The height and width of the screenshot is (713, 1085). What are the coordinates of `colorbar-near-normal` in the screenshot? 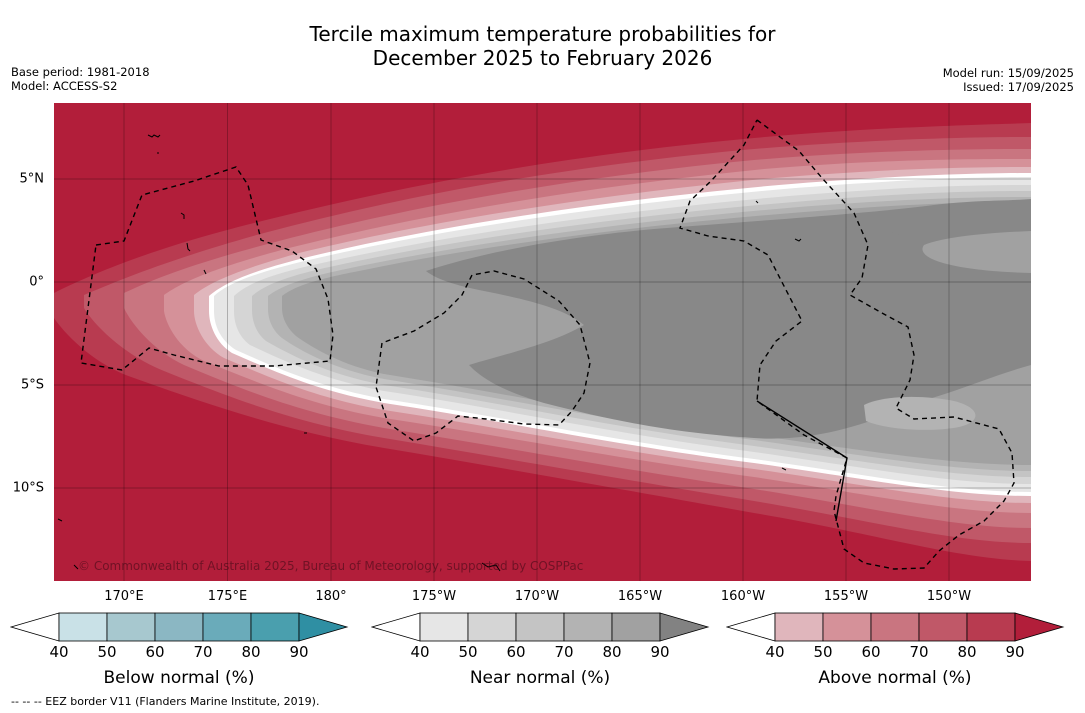 It's located at (540, 627).